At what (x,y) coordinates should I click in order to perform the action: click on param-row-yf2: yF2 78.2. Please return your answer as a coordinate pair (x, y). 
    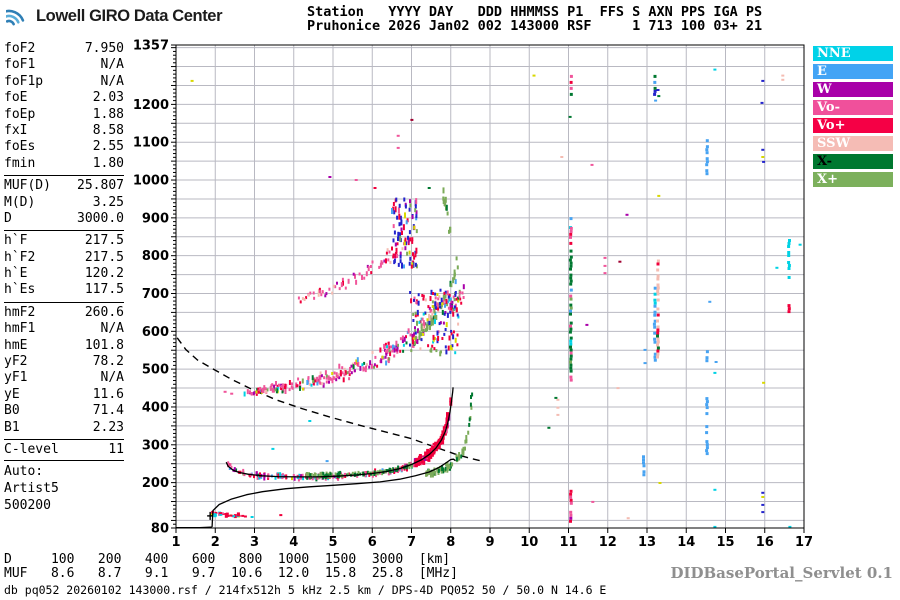
    Looking at the image, I should click on (64, 362).